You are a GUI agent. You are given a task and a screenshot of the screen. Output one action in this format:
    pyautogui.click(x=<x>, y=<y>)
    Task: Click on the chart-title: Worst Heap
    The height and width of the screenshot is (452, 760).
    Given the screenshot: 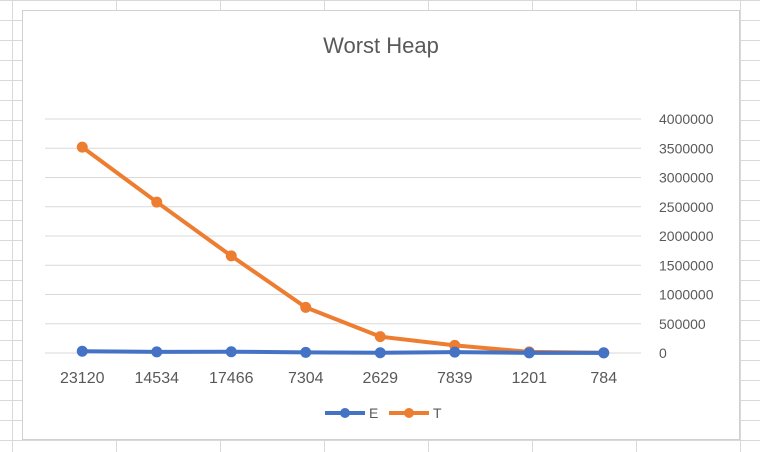 What is the action you would take?
    pyautogui.click(x=381, y=45)
    